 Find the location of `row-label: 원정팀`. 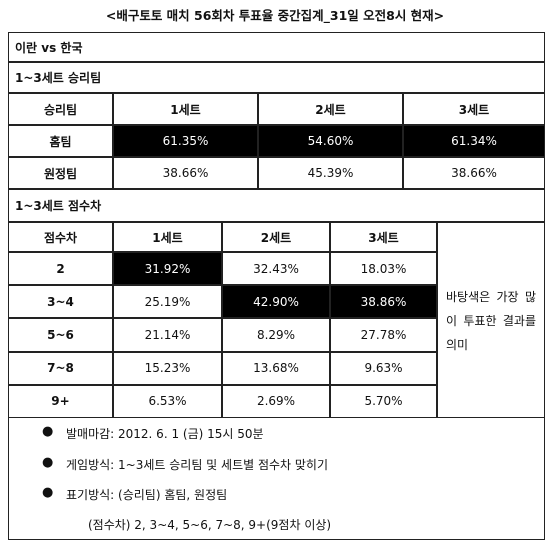

row-label: 원정팀 is located at coordinates (60, 173).